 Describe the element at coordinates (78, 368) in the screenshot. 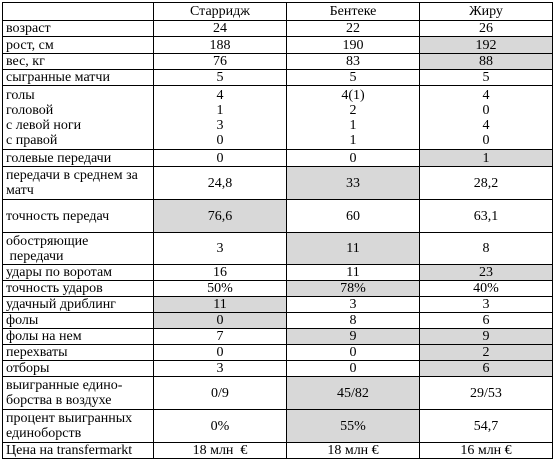

I see `stat-label: отборы` at that location.